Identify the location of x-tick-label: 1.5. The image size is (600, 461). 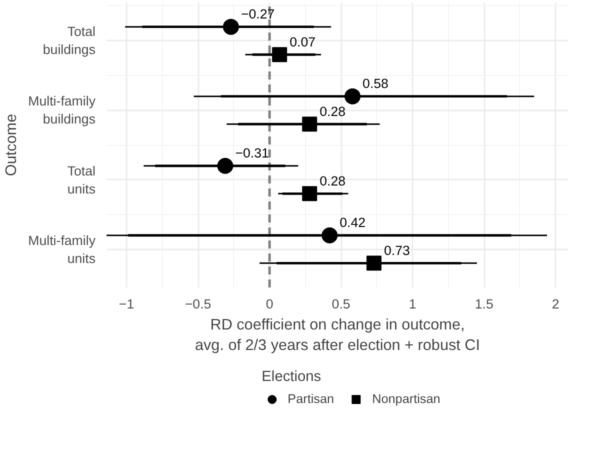
(484, 304).